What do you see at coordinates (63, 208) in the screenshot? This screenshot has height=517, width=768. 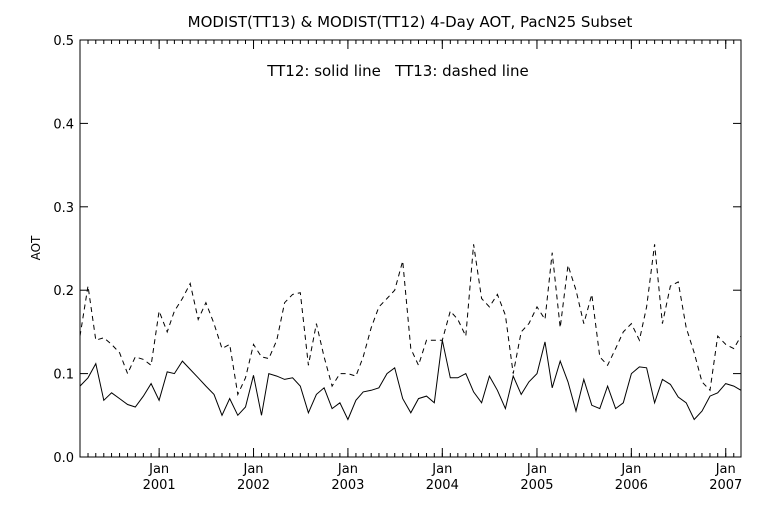 I see `y-tick-label: 0.3` at bounding box center [63, 208].